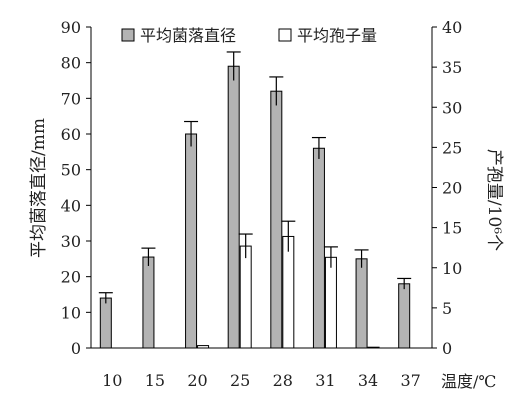 The width and height of the screenshot is (528, 403). Describe the element at coordinates (283, 380) in the screenshot. I see `x-tick-label: 28` at that location.